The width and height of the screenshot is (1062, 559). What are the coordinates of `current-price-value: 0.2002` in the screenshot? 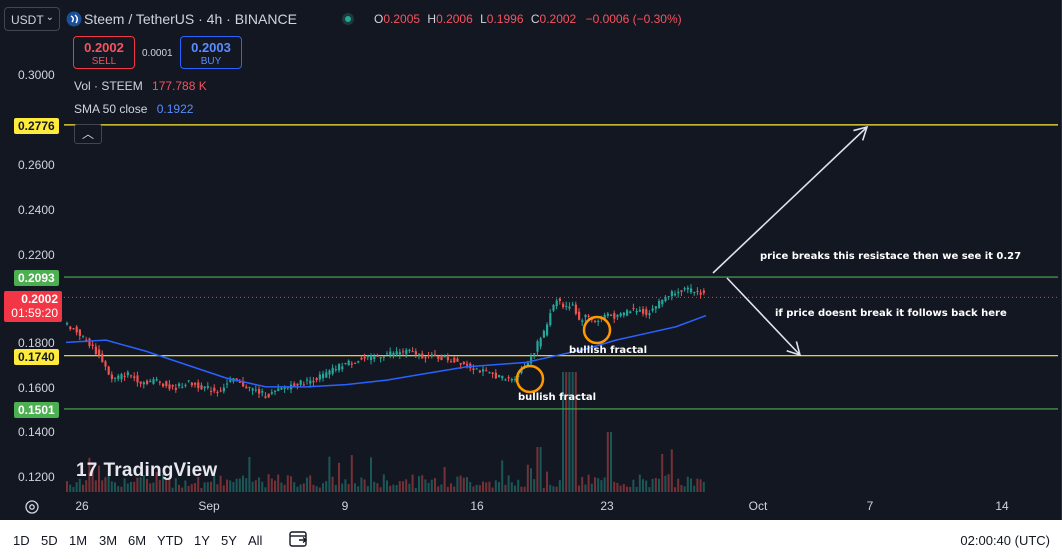 It's located at (39, 299).